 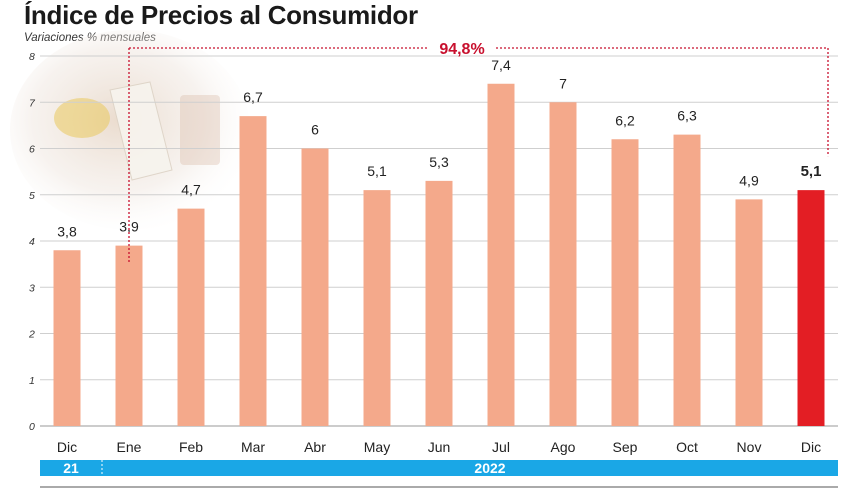 I want to click on y-tick-label: 7, so click(x=32, y=103).